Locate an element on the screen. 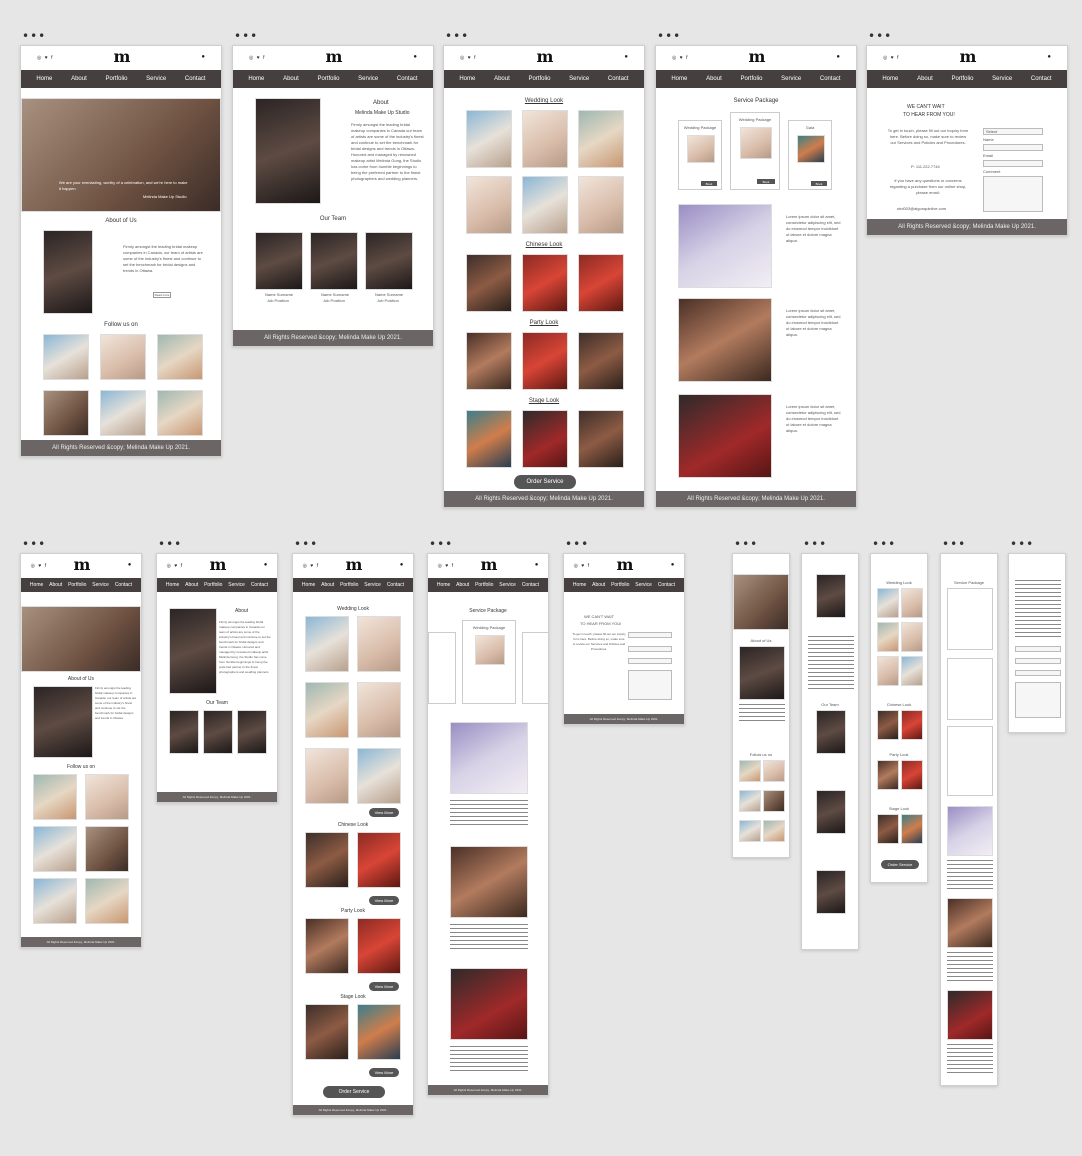  select-field is located at coordinates (1038, 649).